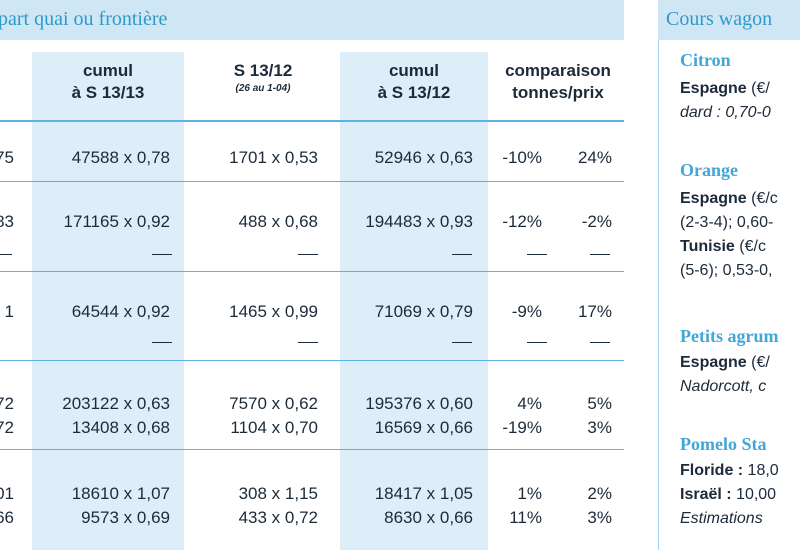 Image resolution: width=800 pixels, height=550 pixels. What do you see at coordinates (522, 157) in the screenshot?
I see `table-cell: -10%` at bounding box center [522, 157].